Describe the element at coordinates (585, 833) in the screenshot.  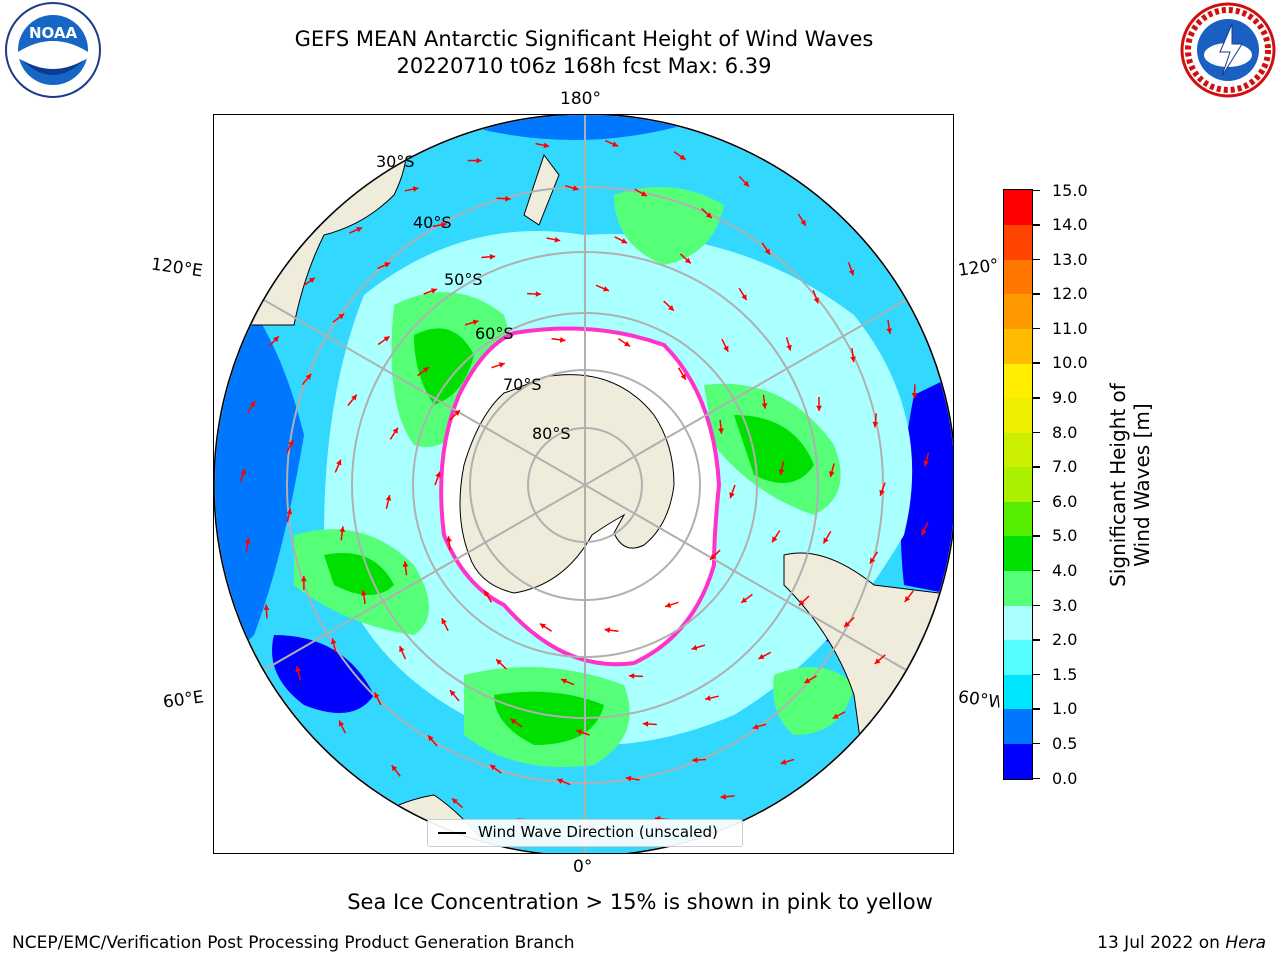
I see `map-legend: Wind Wave Direction (unscaled)` at that location.